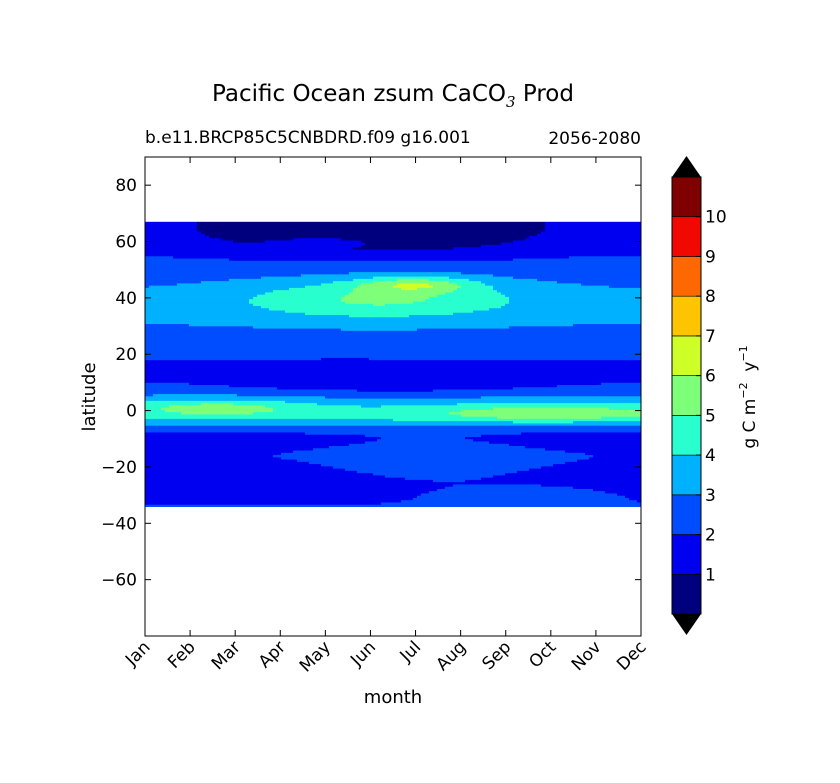 The image size is (840, 783). What do you see at coordinates (686, 166) in the screenshot?
I see `colorbar-extend-max` at bounding box center [686, 166].